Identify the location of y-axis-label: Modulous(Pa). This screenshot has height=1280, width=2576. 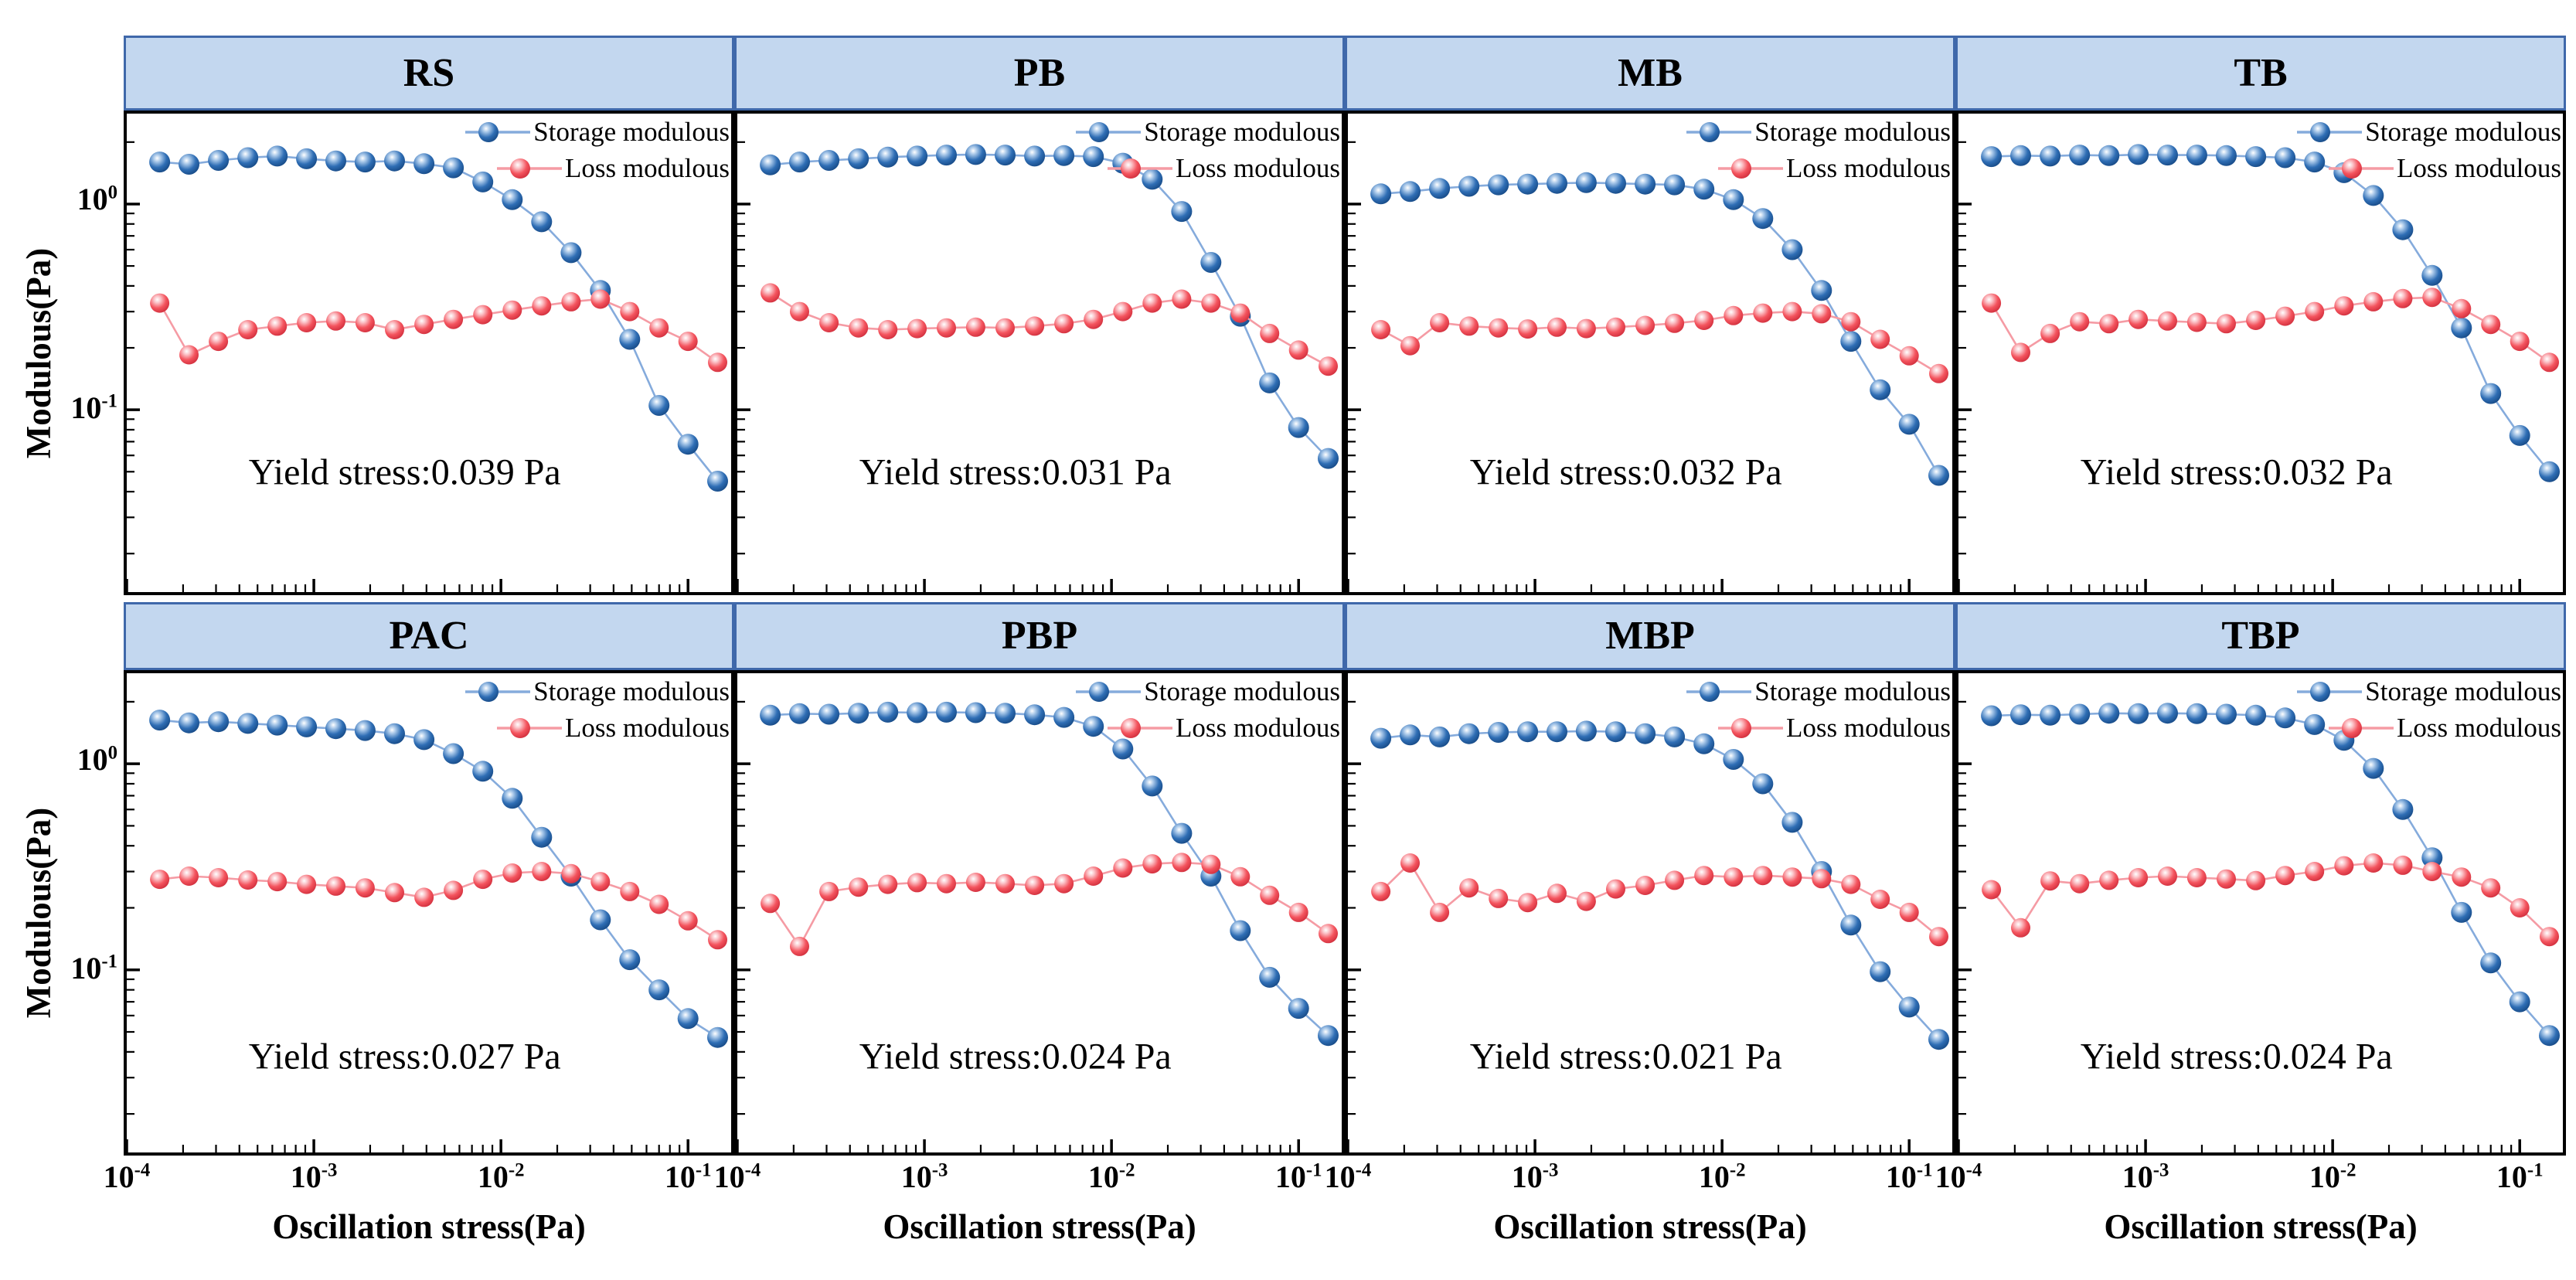
(38, 913).